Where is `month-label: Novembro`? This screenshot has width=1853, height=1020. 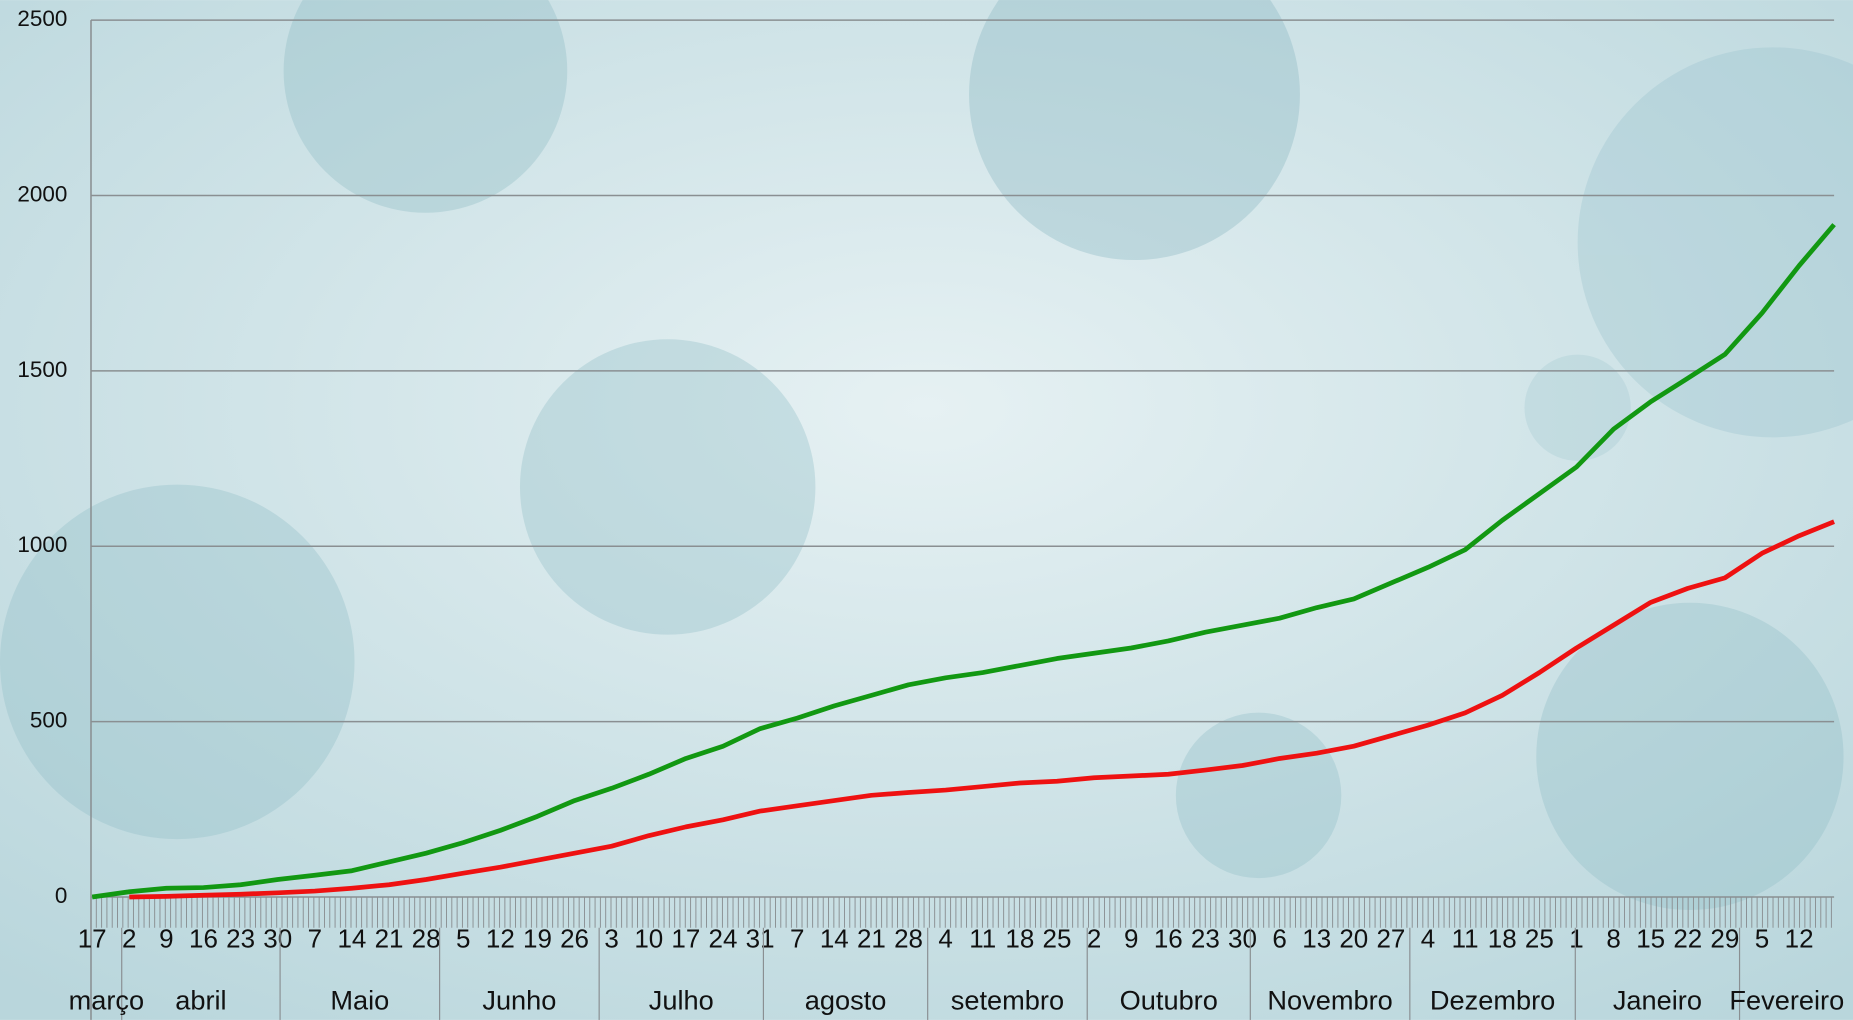 month-label: Novembro is located at coordinates (1329, 999).